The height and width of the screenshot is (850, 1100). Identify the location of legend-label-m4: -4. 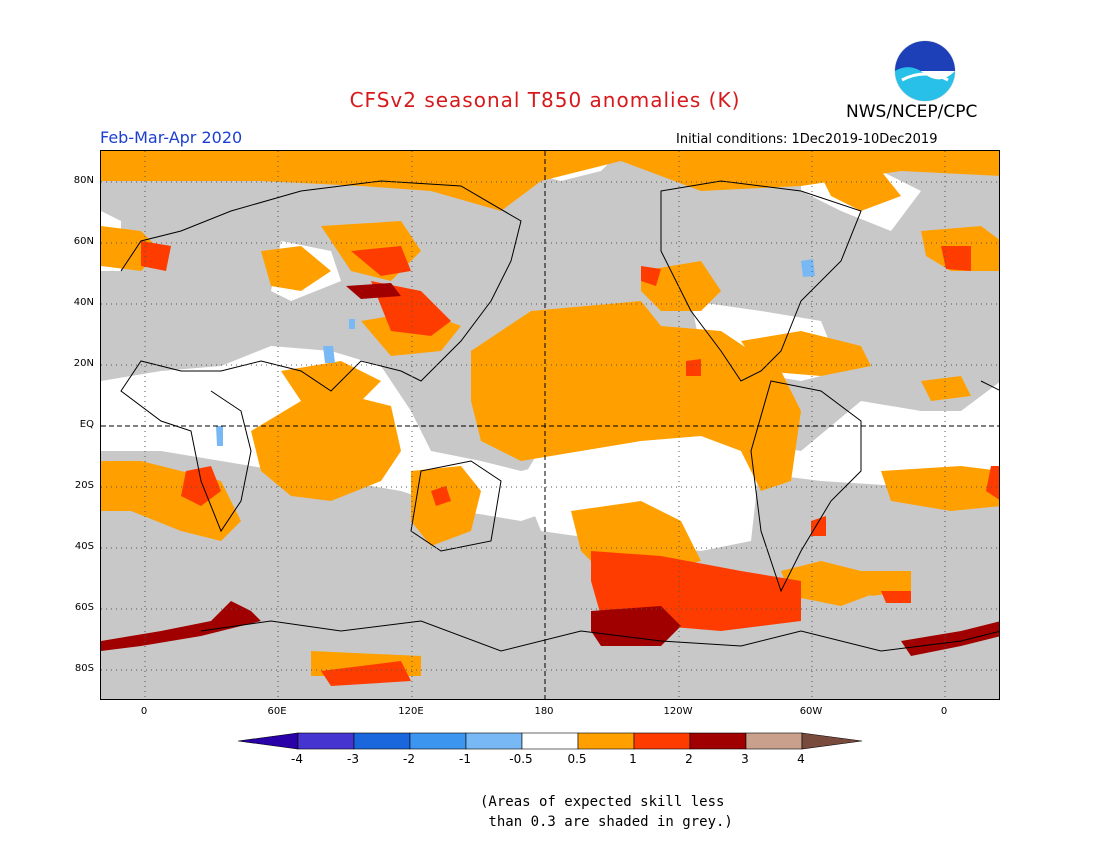
(297, 759).